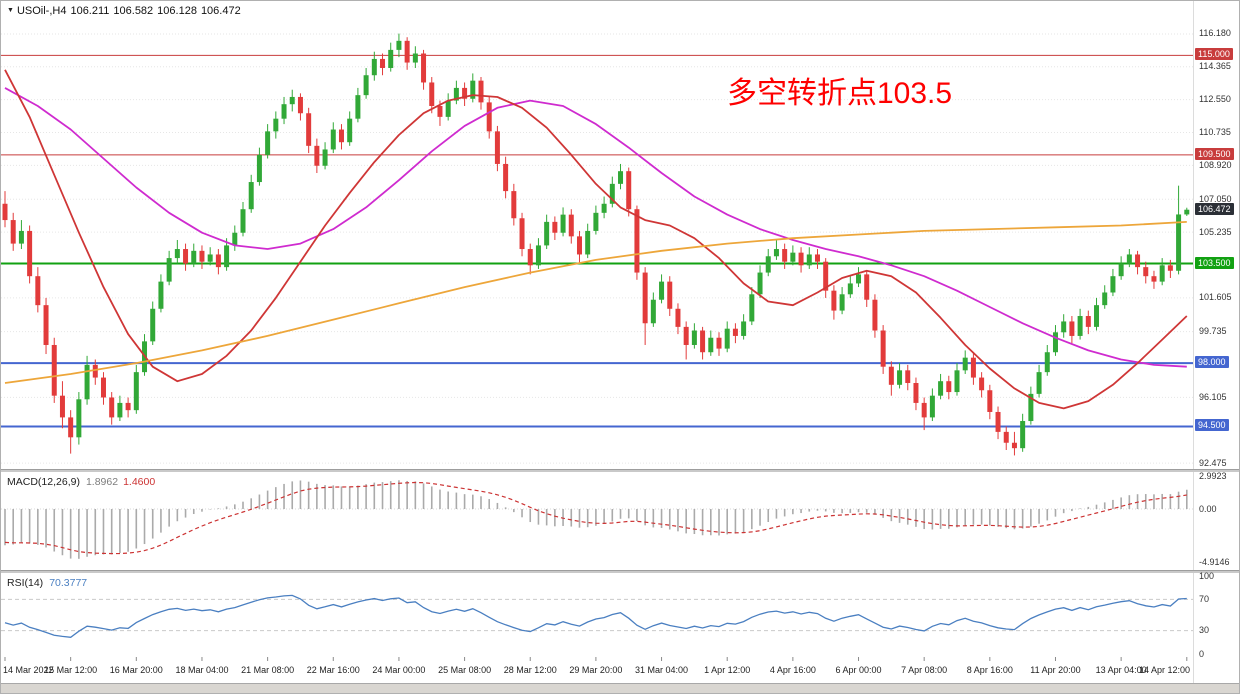 This screenshot has width=1240, height=694. I want to click on macd-main-value: 1.8962, so click(102, 482).